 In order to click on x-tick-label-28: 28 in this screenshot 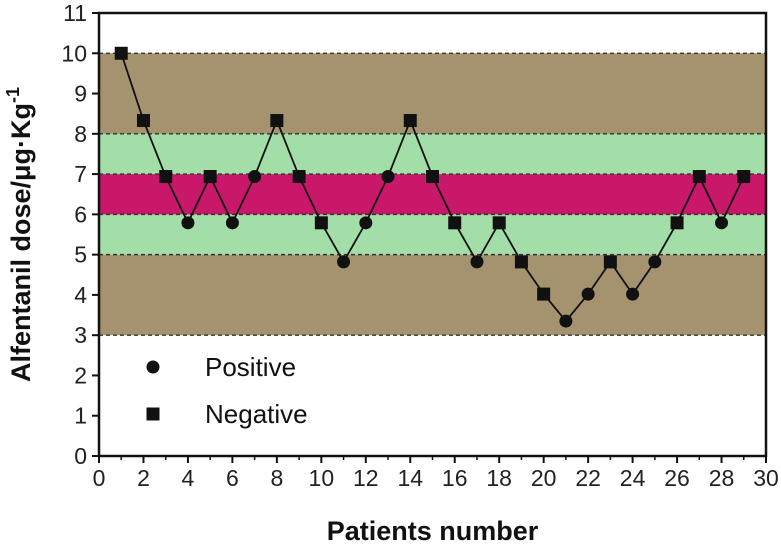, I will do `click(722, 478)`.